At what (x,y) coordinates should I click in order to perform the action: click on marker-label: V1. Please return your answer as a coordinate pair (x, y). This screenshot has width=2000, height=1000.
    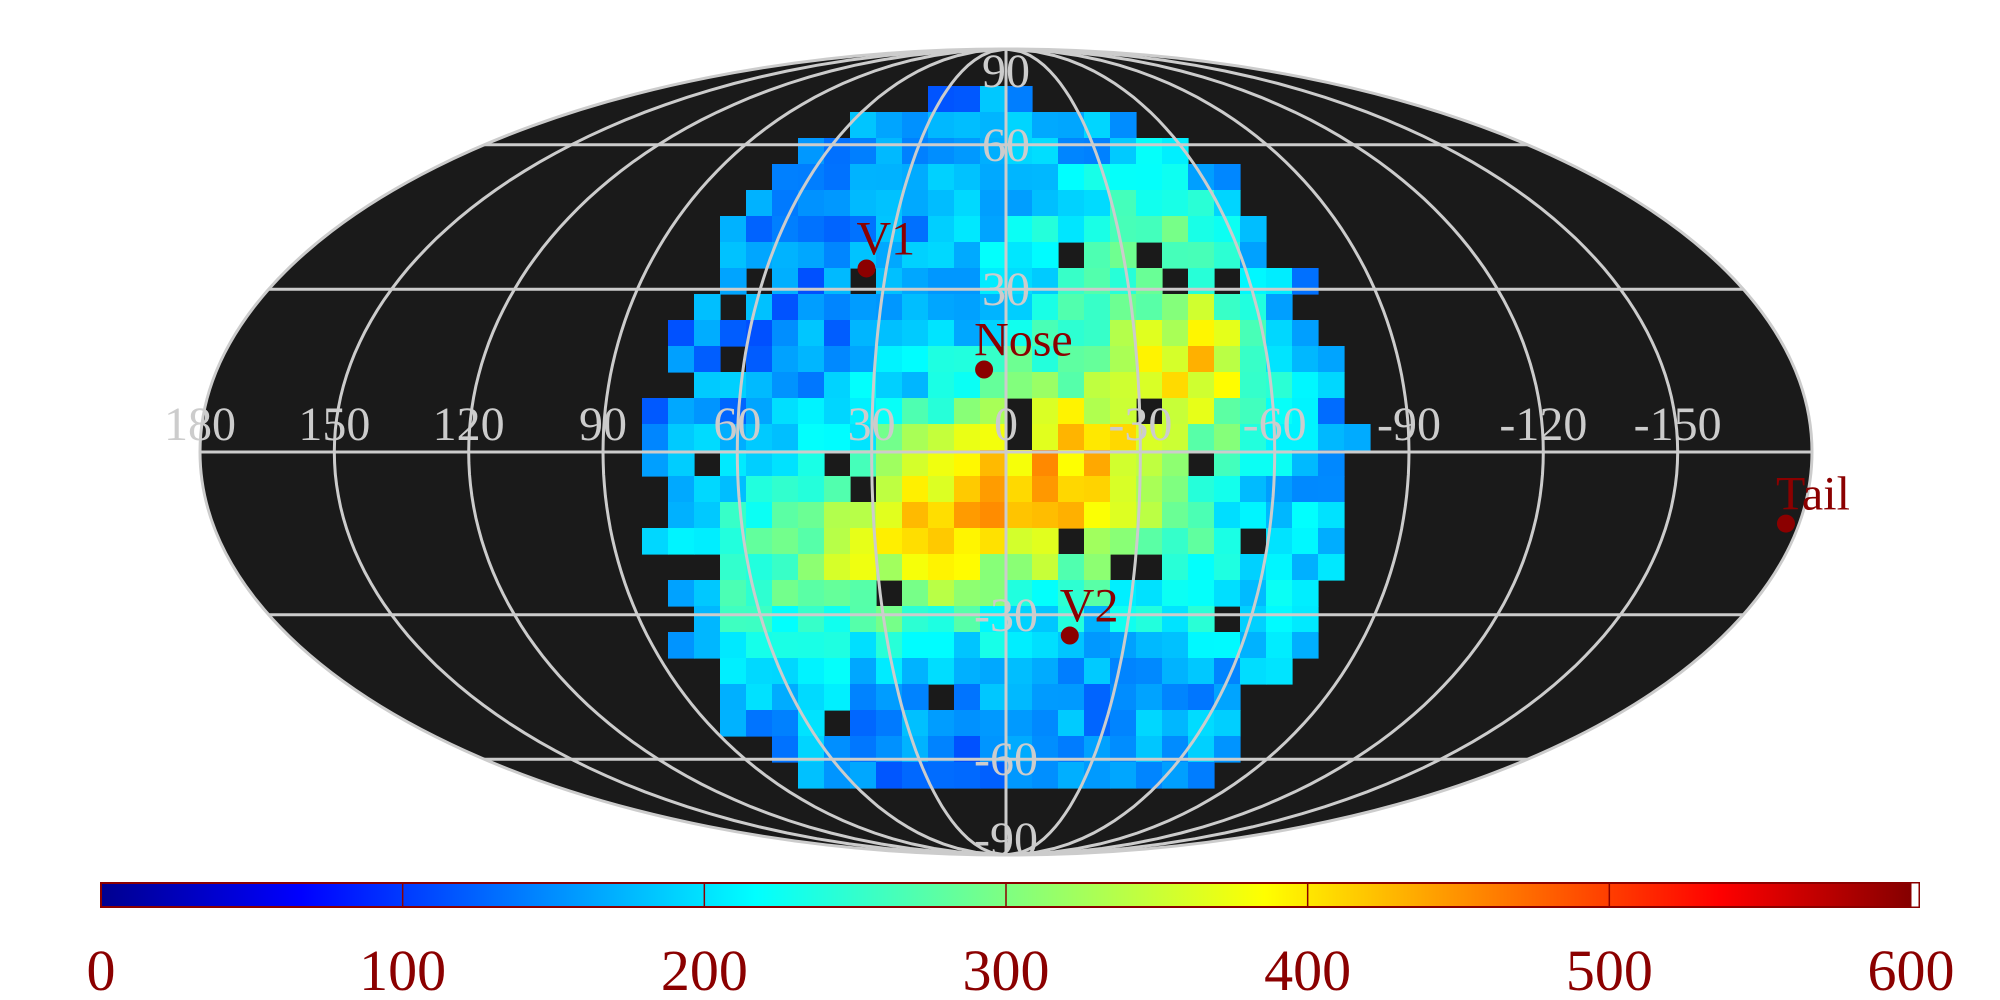
    Looking at the image, I should click on (885, 238).